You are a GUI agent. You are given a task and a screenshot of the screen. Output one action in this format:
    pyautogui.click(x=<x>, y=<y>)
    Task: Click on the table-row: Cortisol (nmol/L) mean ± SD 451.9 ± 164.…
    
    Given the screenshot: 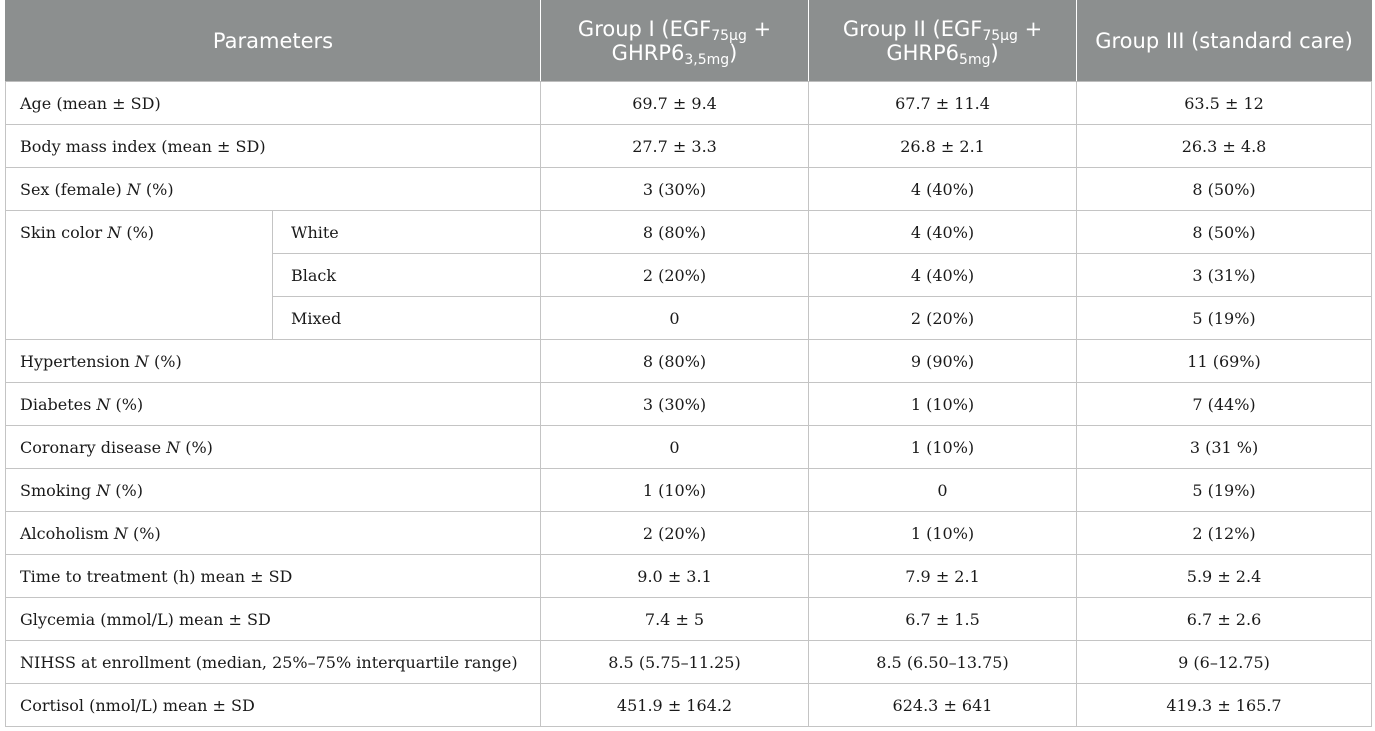 What is the action you would take?
    pyautogui.click(x=688, y=705)
    